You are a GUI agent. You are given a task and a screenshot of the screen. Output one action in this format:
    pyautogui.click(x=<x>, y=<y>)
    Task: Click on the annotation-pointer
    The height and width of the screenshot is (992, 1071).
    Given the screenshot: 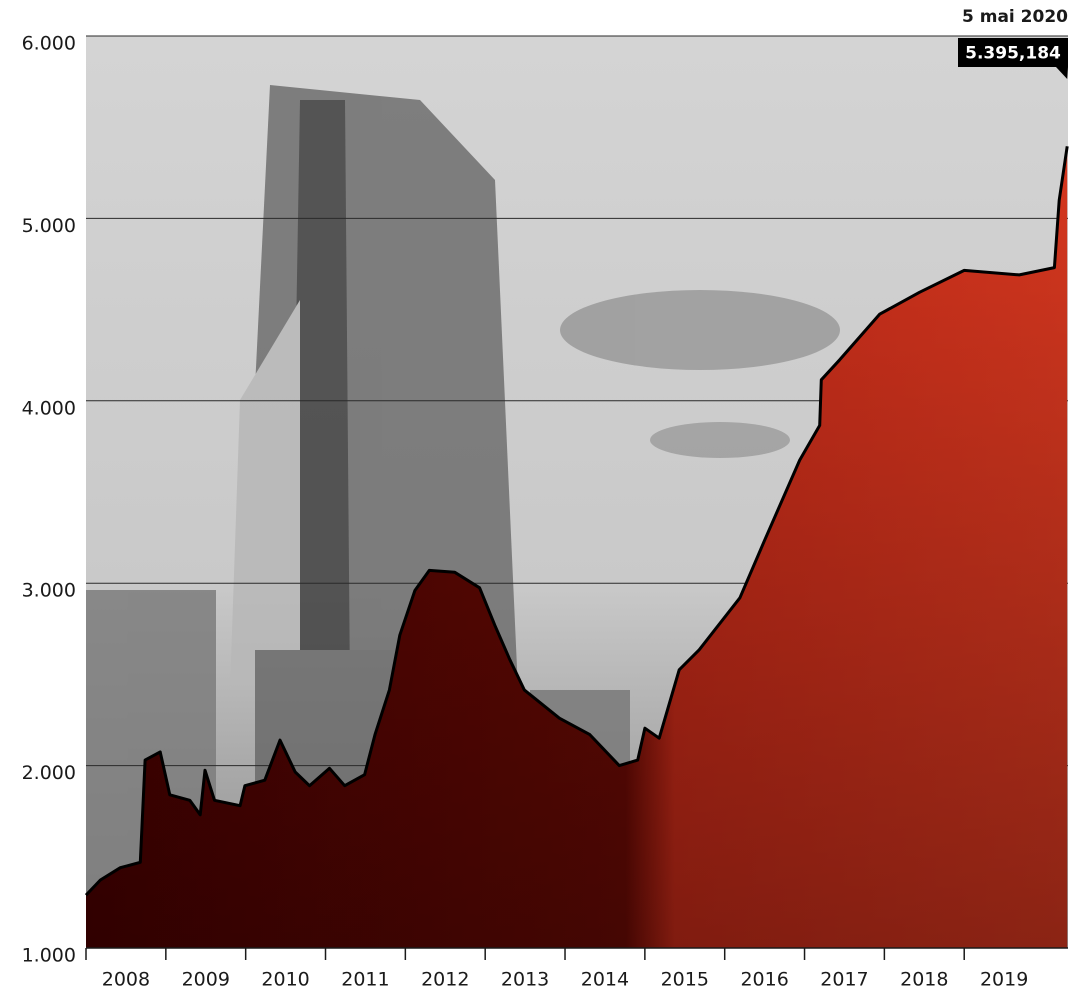 What is the action you would take?
    pyautogui.click(x=1062, y=73)
    